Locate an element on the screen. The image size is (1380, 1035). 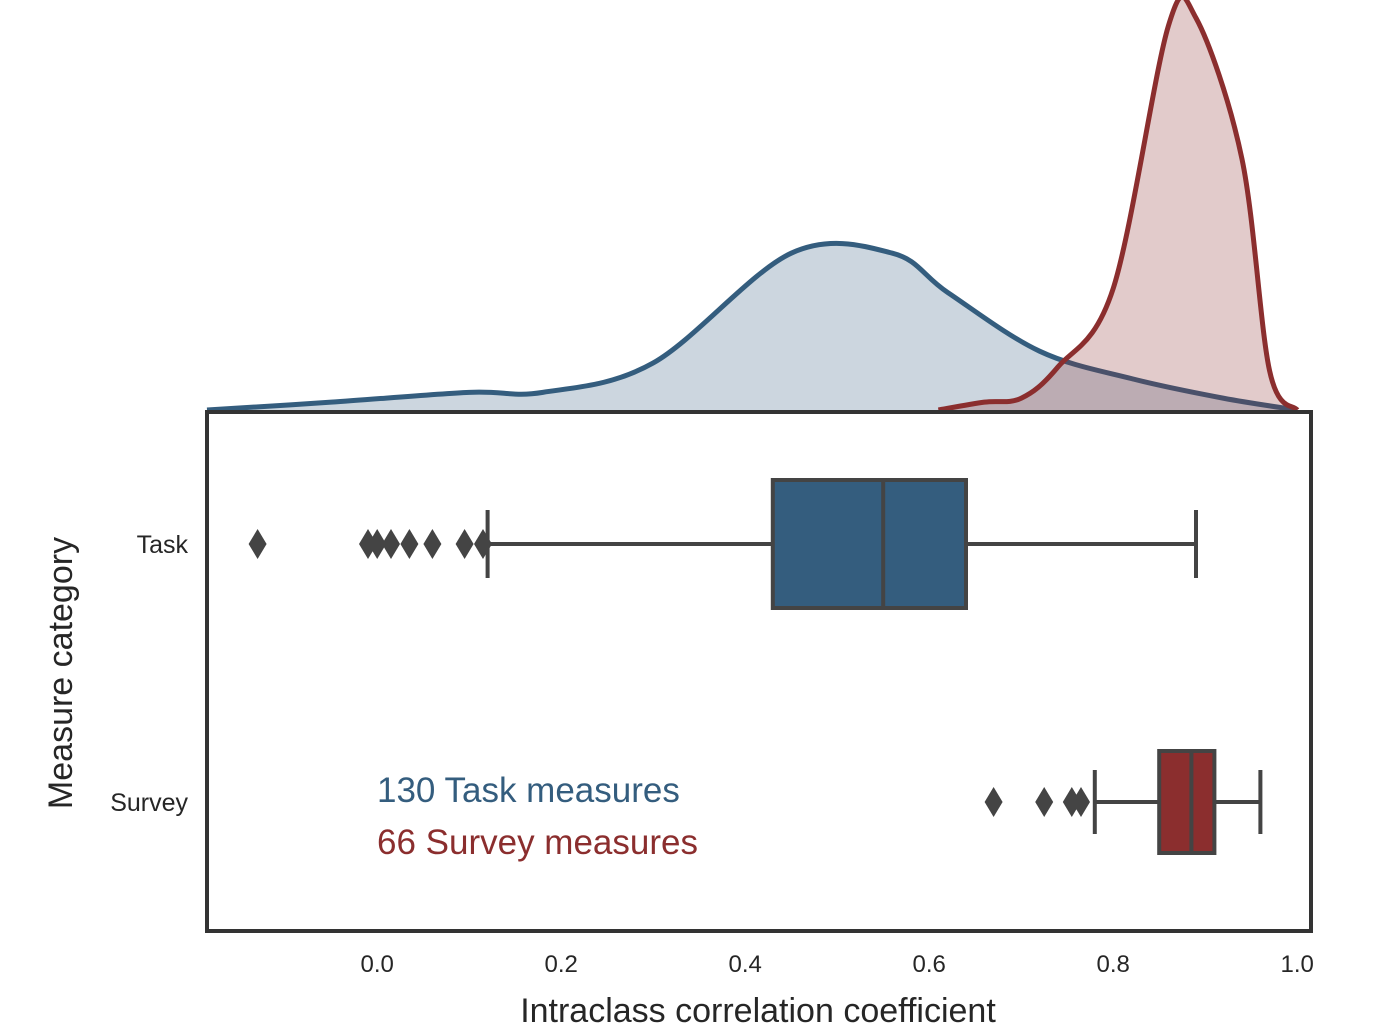
density-line-task is located at coordinates (752, 326).